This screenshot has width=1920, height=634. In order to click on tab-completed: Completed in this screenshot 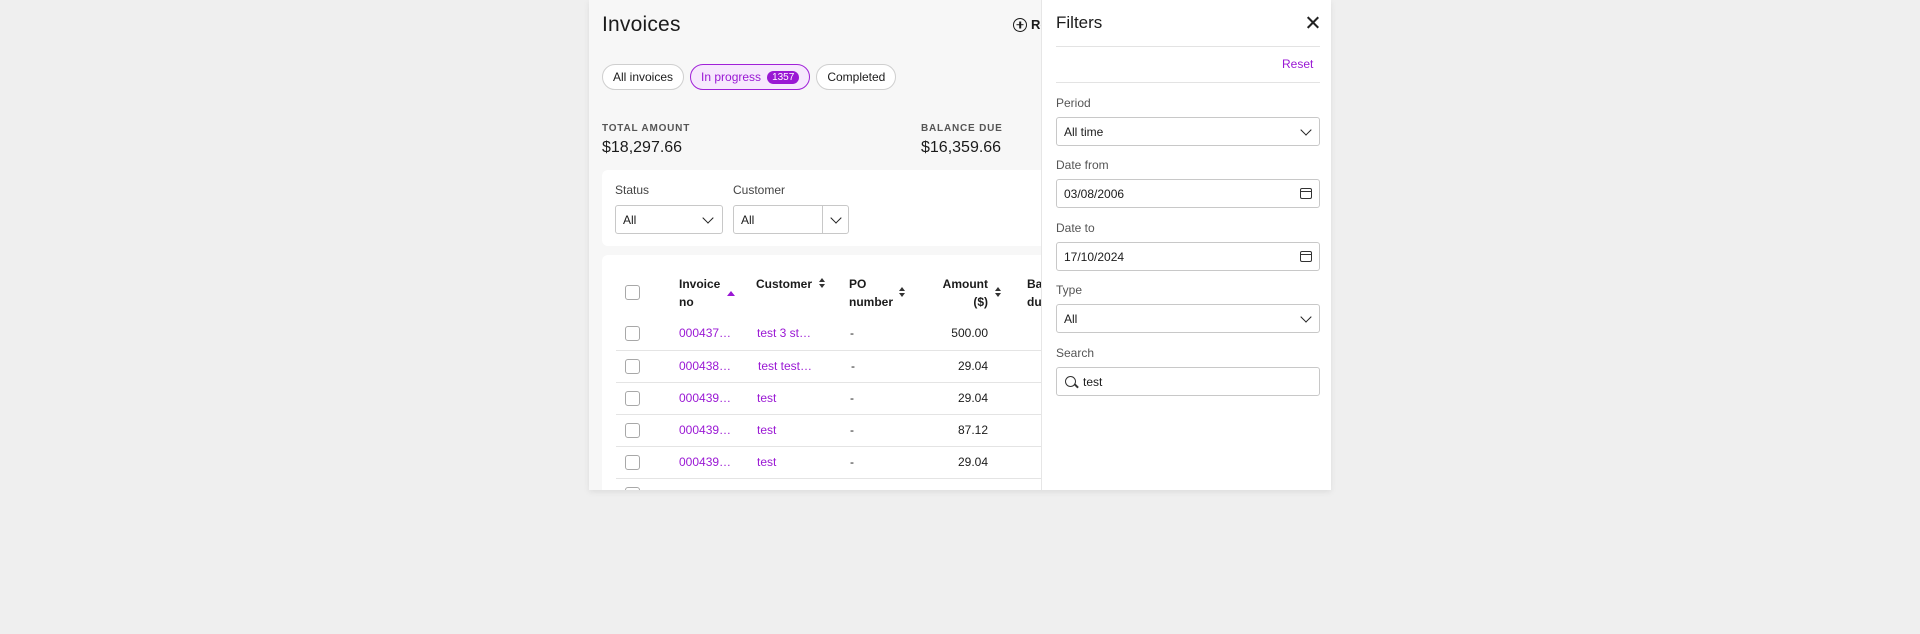, I will do `click(856, 77)`.